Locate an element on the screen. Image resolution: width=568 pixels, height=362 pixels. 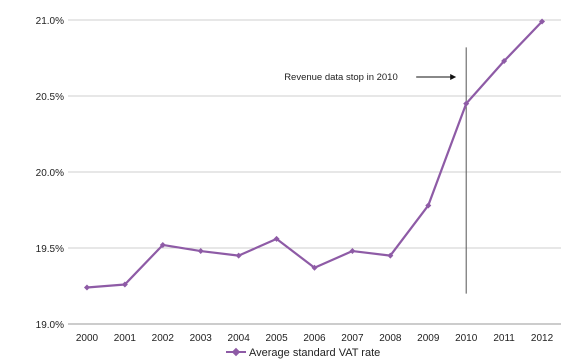
x-tick-label: 2002 is located at coordinates (163, 338).